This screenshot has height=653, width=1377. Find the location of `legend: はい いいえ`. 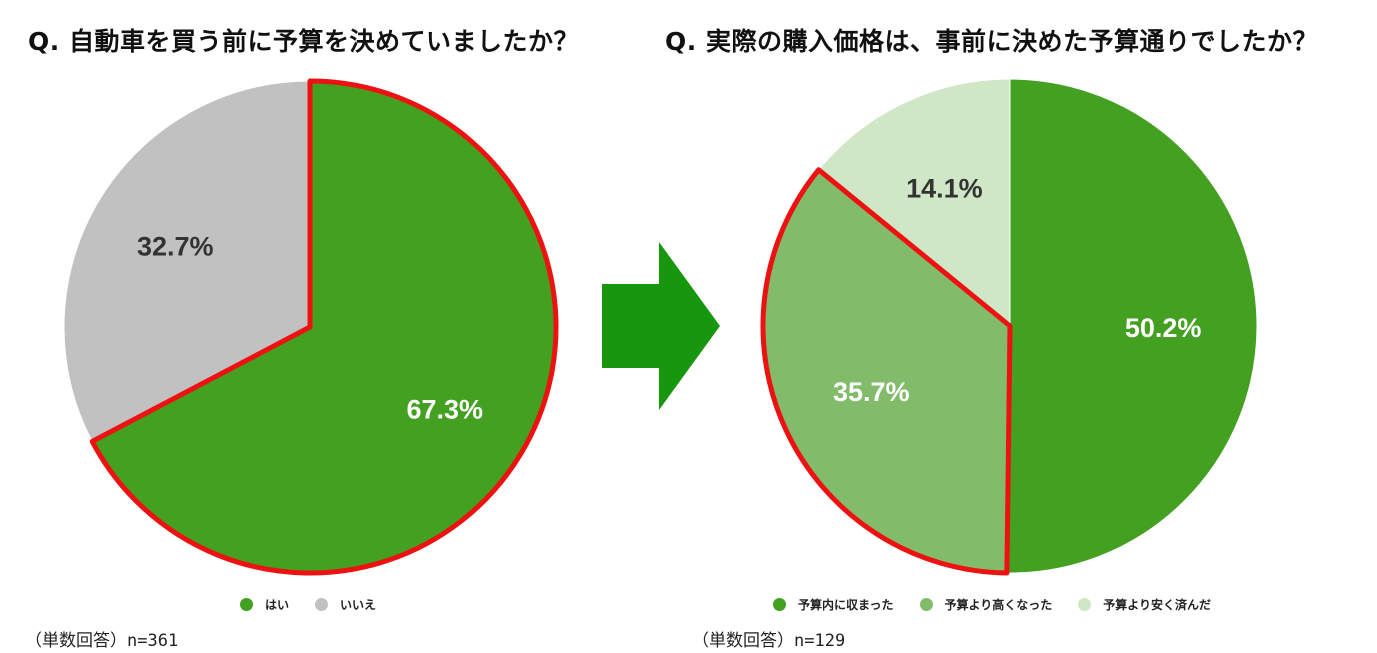

legend: はい いいえ is located at coordinates (321, 604).